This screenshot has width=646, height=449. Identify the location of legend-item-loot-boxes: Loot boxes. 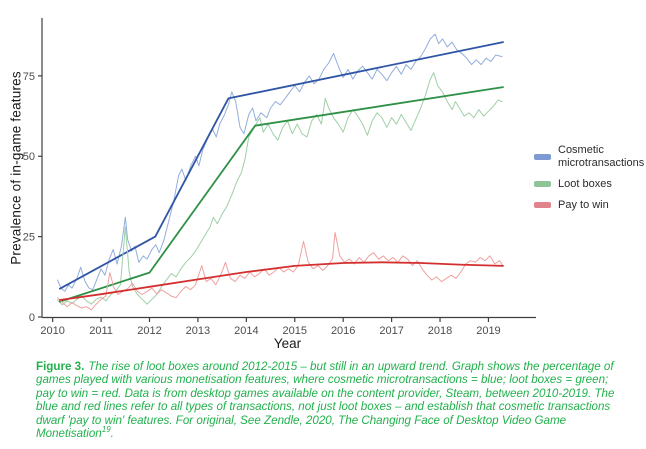
(590, 184).